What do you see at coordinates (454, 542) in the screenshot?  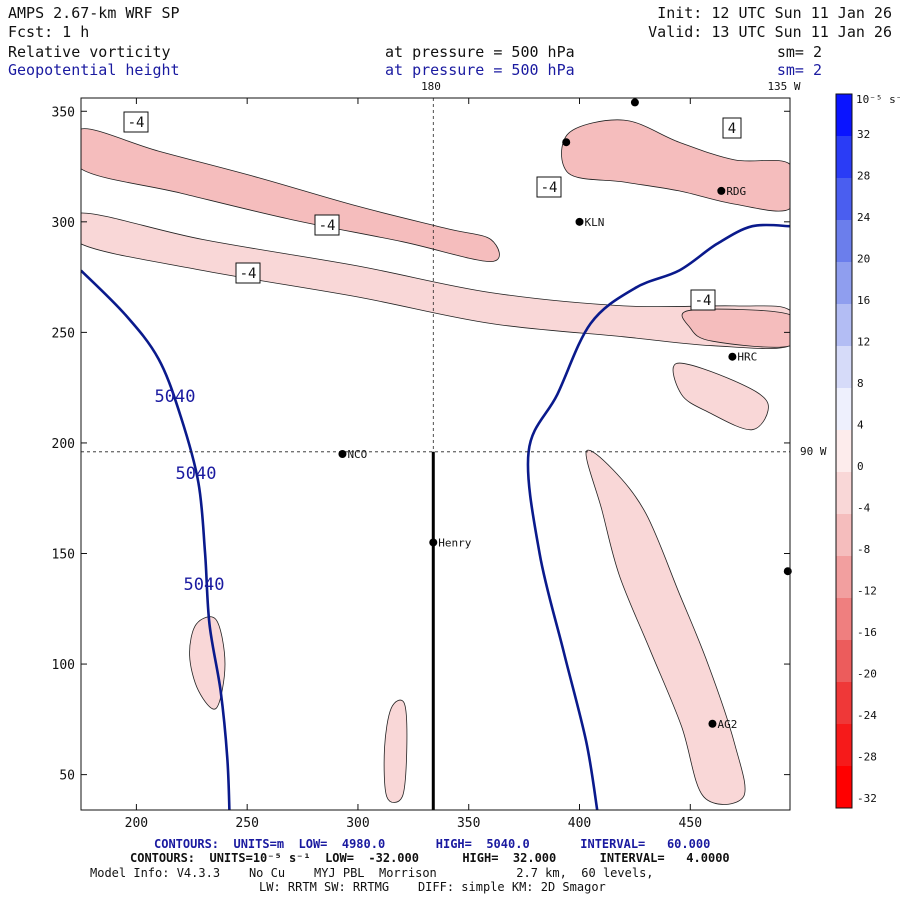 I see `station-label: Henry` at bounding box center [454, 542].